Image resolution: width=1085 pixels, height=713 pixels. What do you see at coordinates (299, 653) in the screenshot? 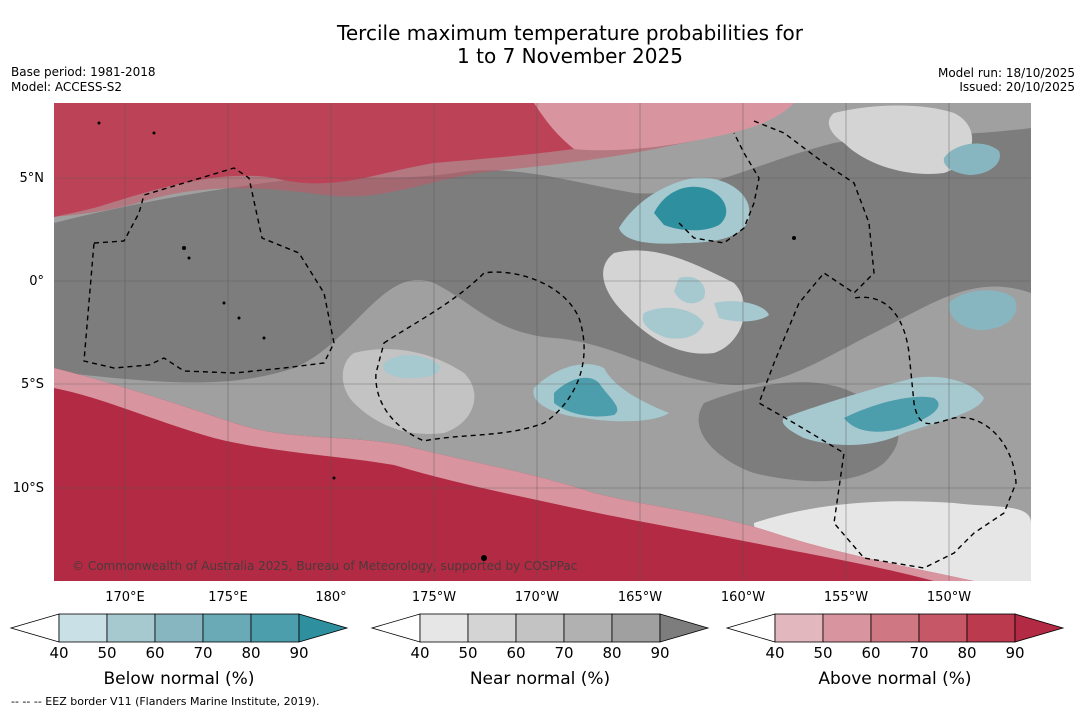
I see `cb-below-tick: 90` at bounding box center [299, 653].